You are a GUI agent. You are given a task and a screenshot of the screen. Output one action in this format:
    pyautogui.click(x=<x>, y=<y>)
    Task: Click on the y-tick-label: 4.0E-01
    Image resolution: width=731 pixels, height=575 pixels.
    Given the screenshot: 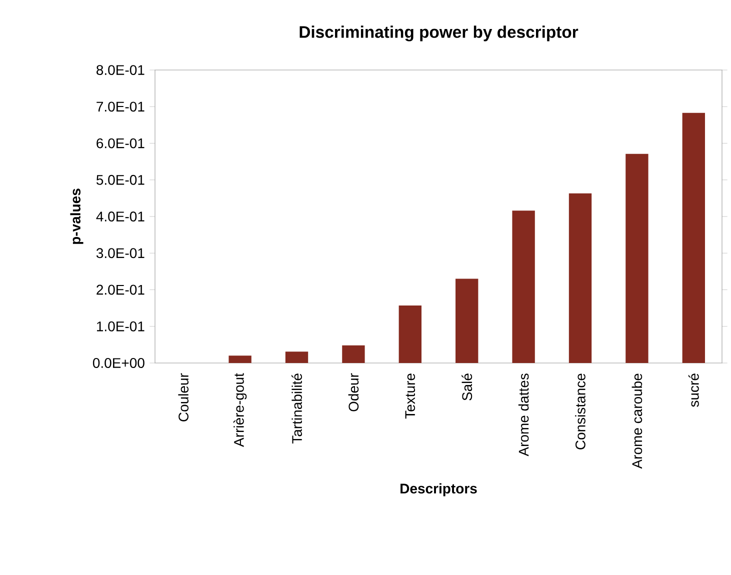 What is the action you would take?
    pyautogui.click(x=120, y=217)
    